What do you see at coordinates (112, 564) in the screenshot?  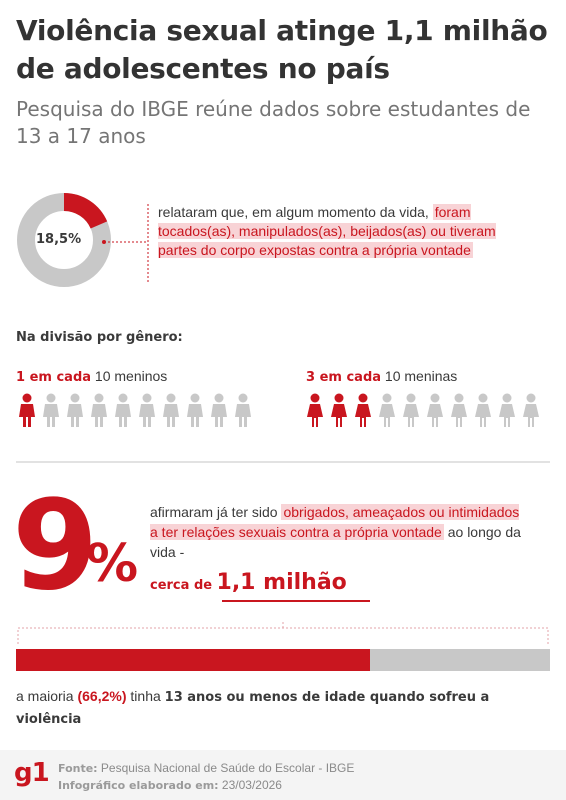 I see `percent-sign: %` at bounding box center [112, 564].